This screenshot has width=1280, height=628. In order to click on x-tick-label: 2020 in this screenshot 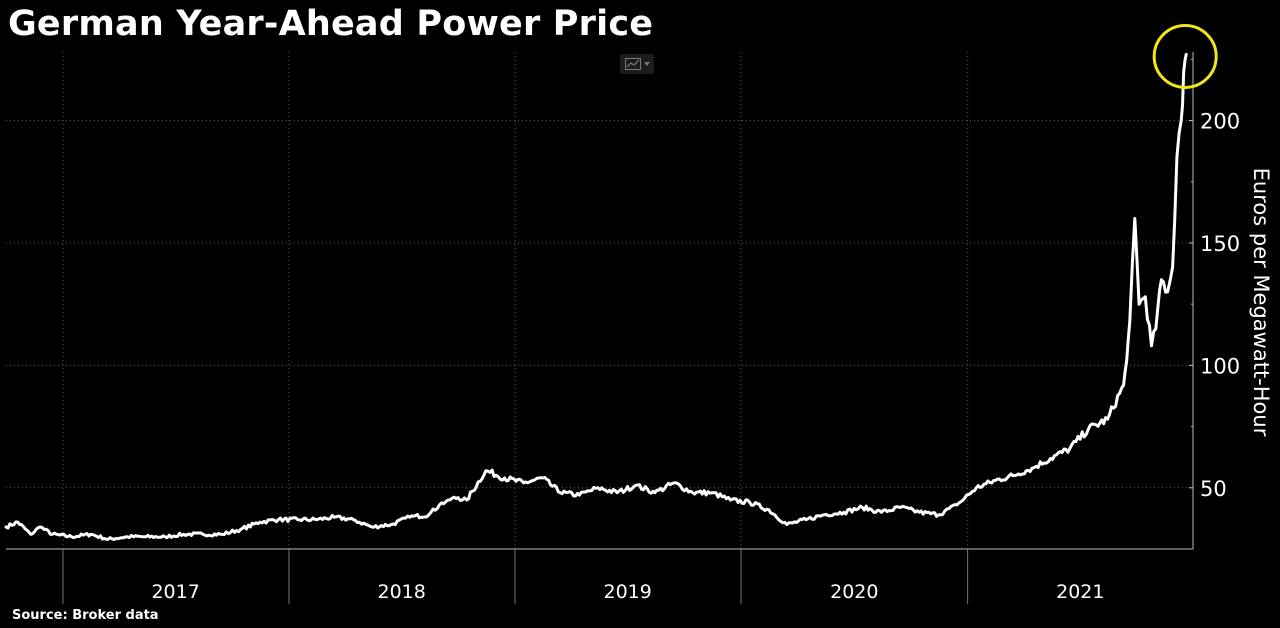, I will do `click(854, 592)`.